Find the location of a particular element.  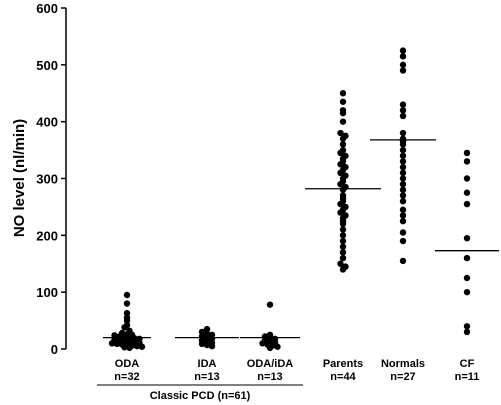

category-n-label: n=44 is located at coordinates (343, 377).